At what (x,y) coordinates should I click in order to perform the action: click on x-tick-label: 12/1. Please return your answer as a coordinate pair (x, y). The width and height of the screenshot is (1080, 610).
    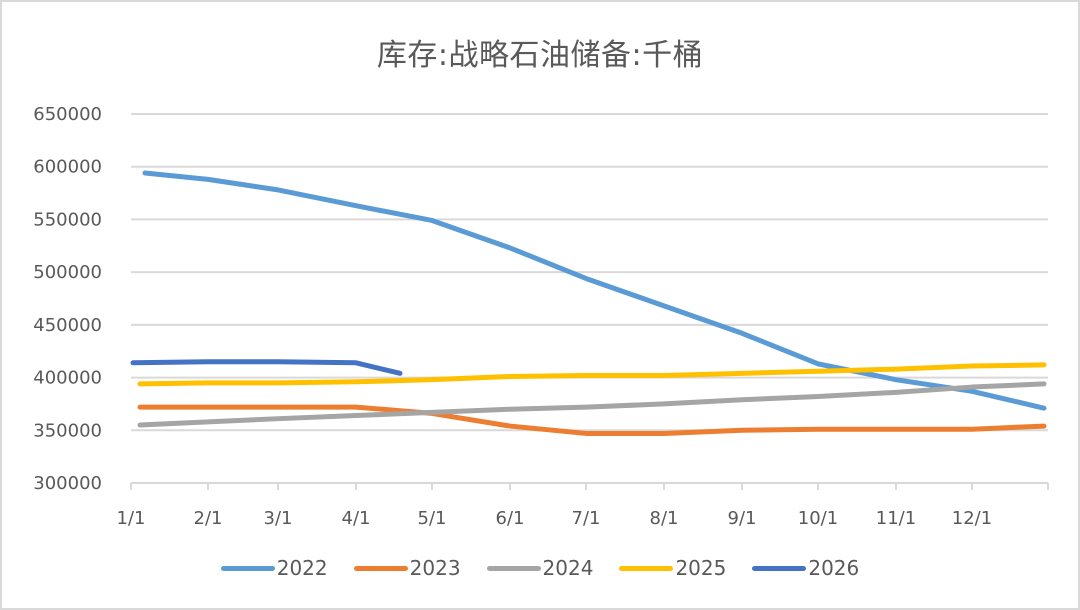
    Looking at the image, I should click on (972, 518).